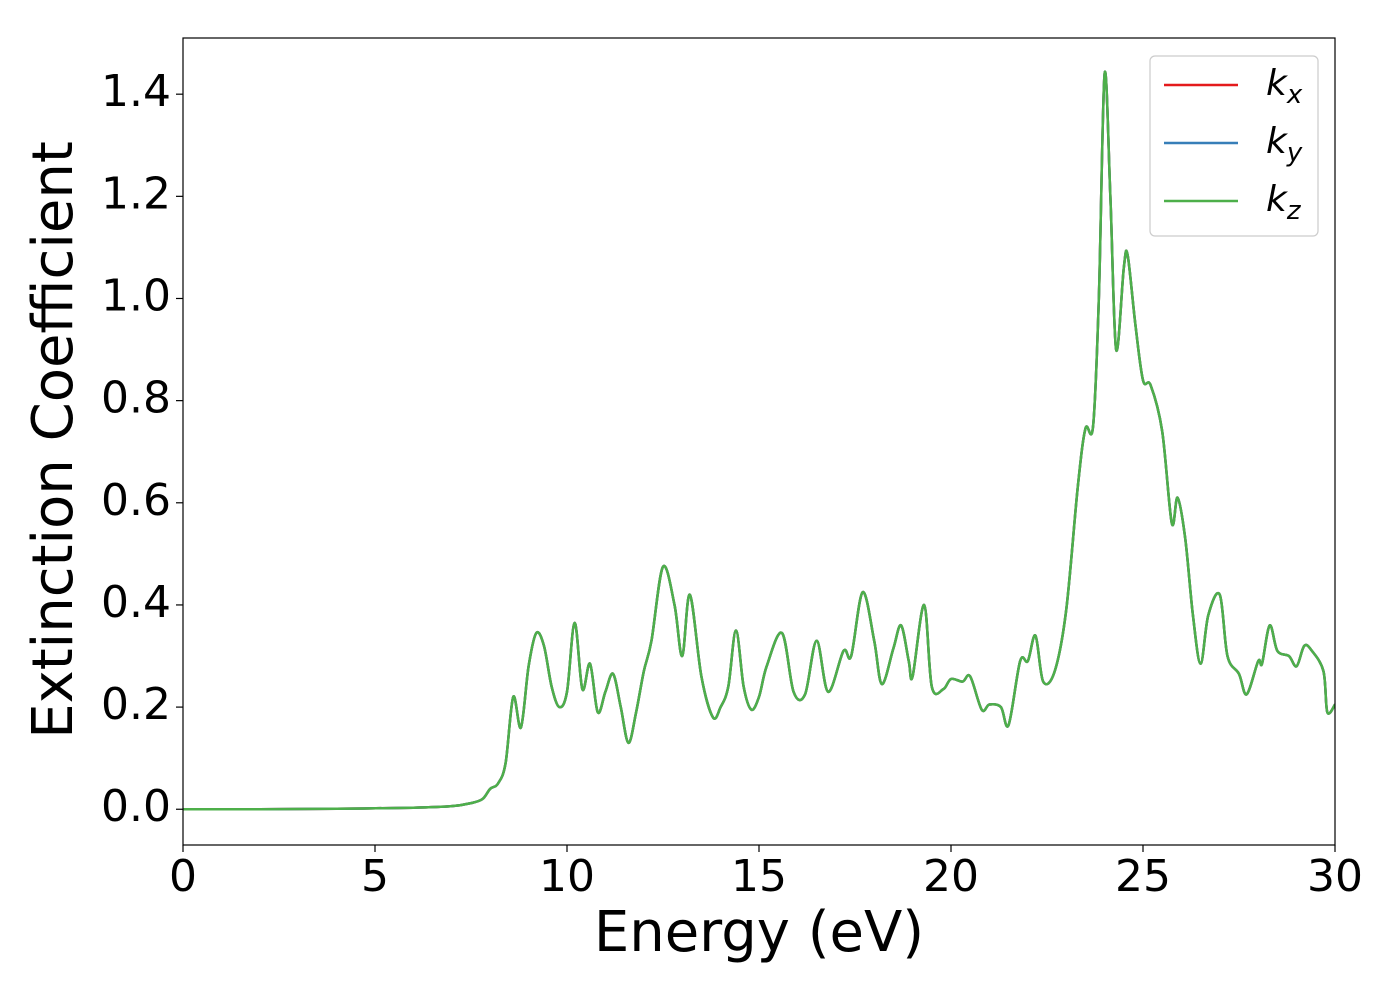 The height and width of the screenshot is (1000, 1400). I want to click on y-tick-label: 0.0, so click(136, 806).